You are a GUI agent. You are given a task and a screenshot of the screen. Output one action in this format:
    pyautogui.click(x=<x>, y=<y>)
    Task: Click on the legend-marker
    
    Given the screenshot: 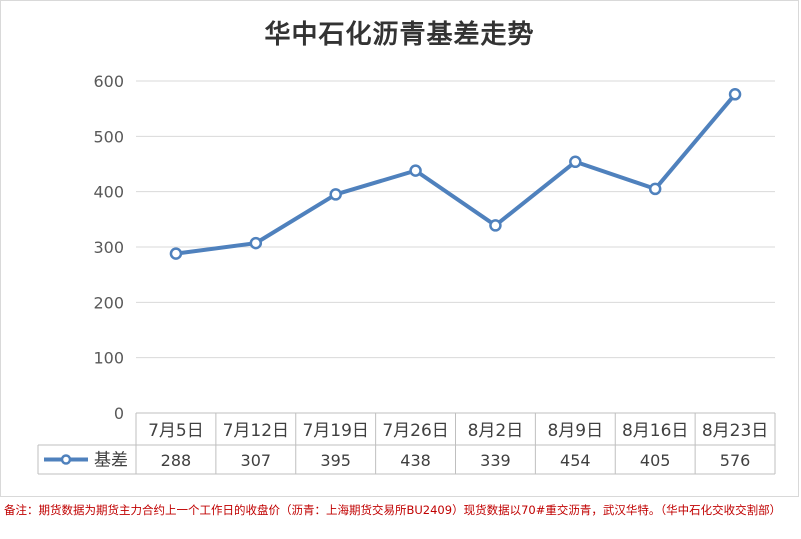 What is the action you would take?
    pyautogui.click(x=66, y=459)
    